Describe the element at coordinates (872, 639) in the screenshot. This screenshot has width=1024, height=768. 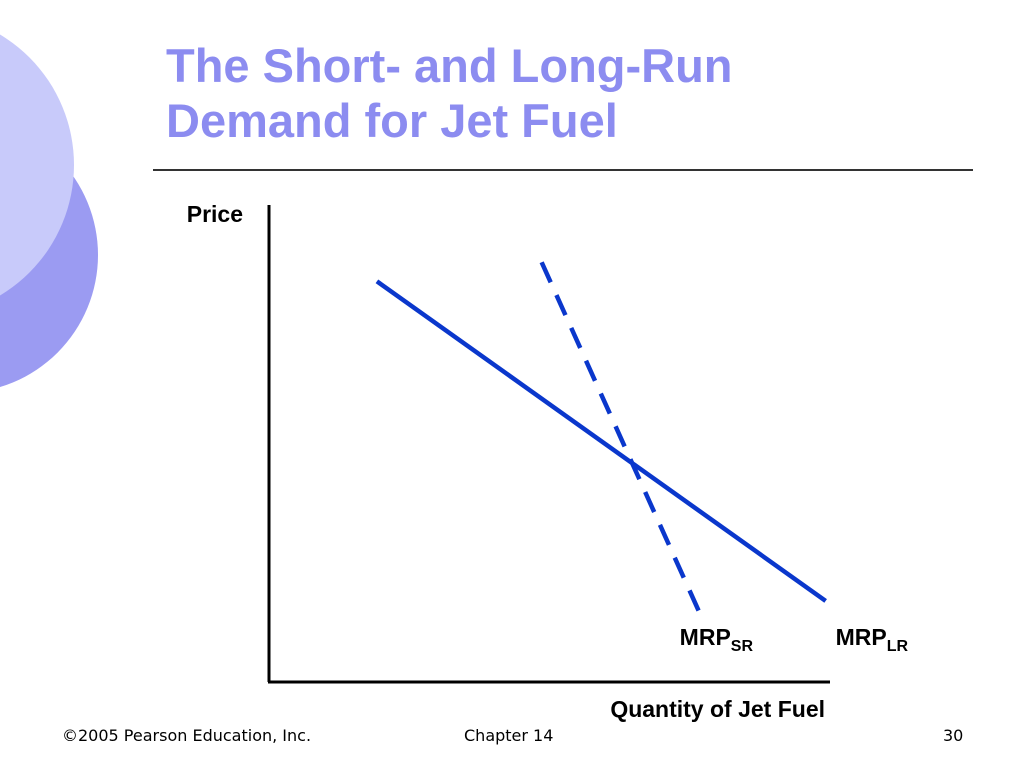
I see `series-label-lr: MRPLR` at that location.